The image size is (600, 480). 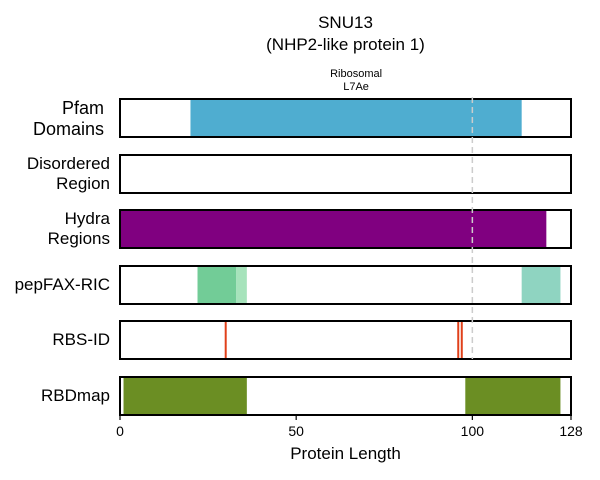 I want to click on x-tick-label: 50, so click(x=296, y=431).